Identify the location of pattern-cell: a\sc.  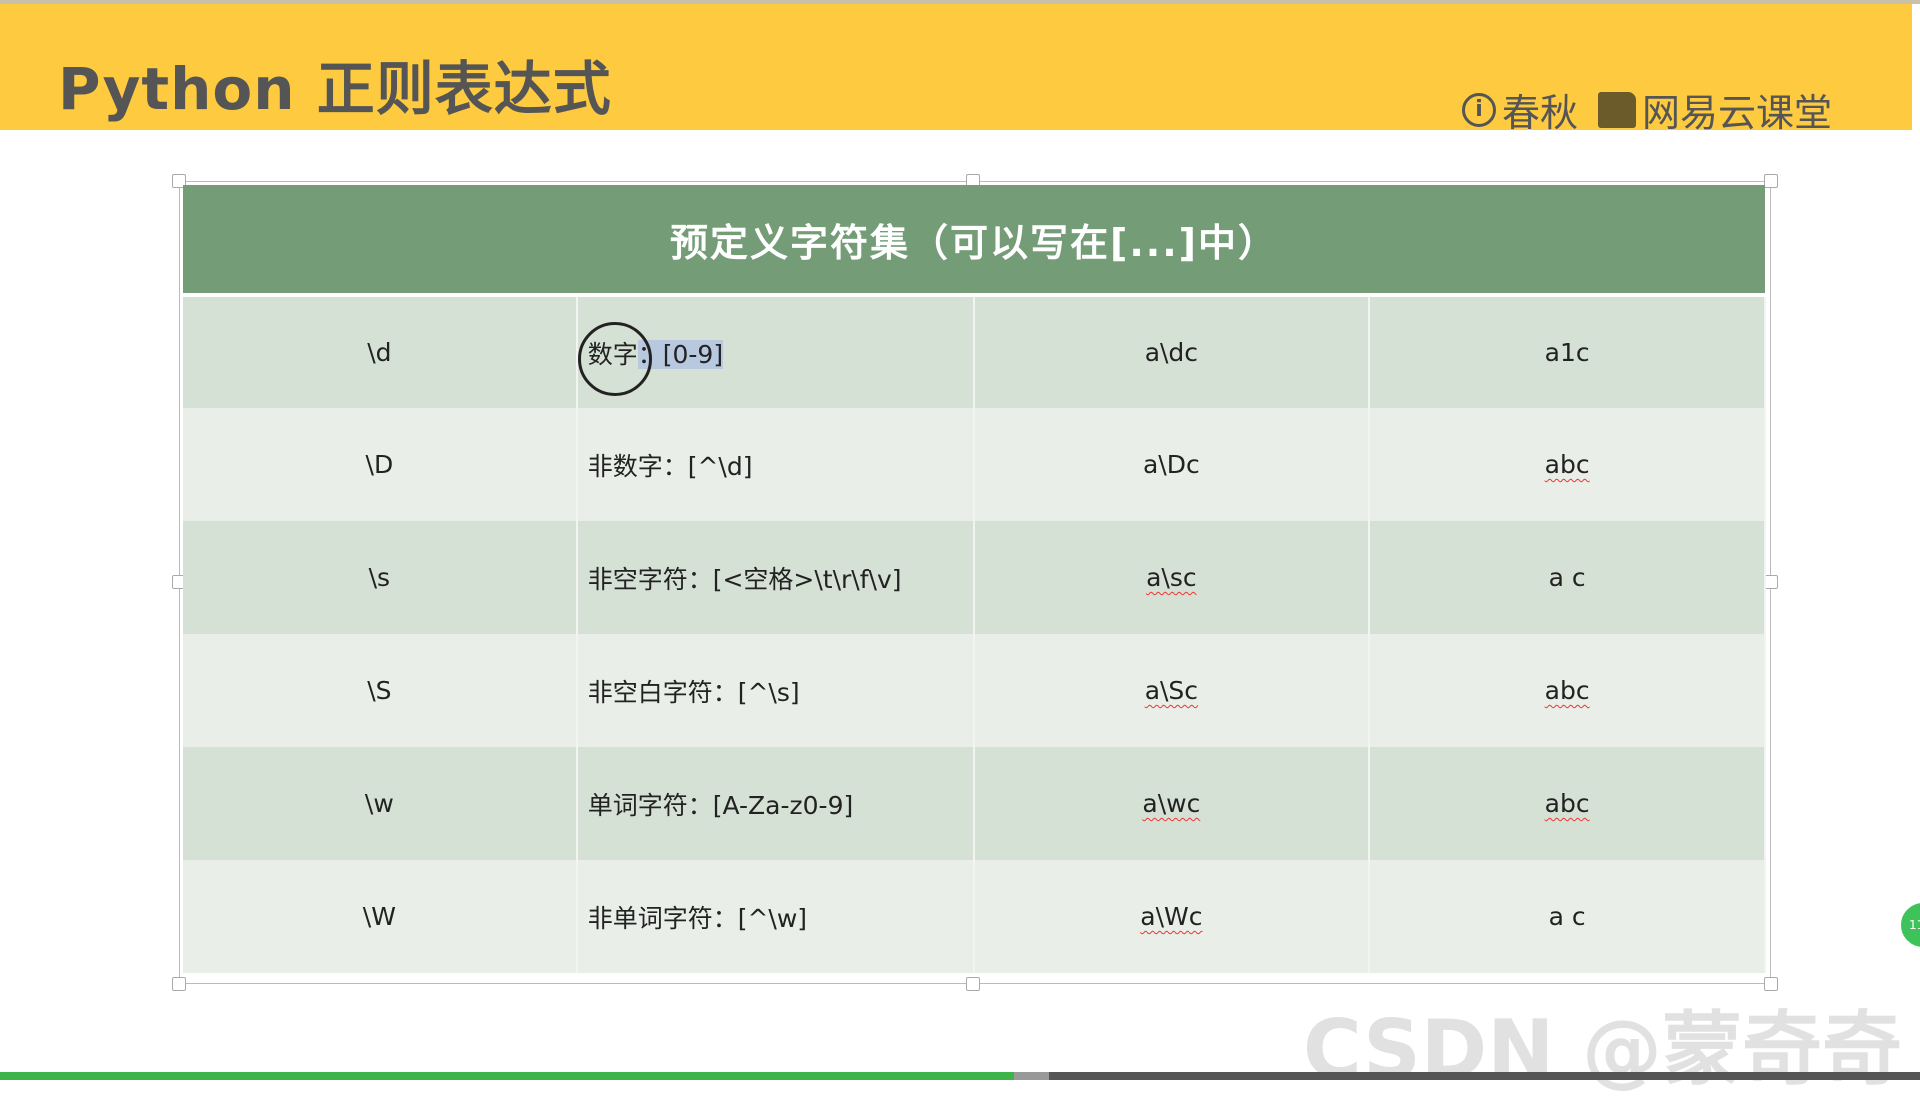
(1172, 577).